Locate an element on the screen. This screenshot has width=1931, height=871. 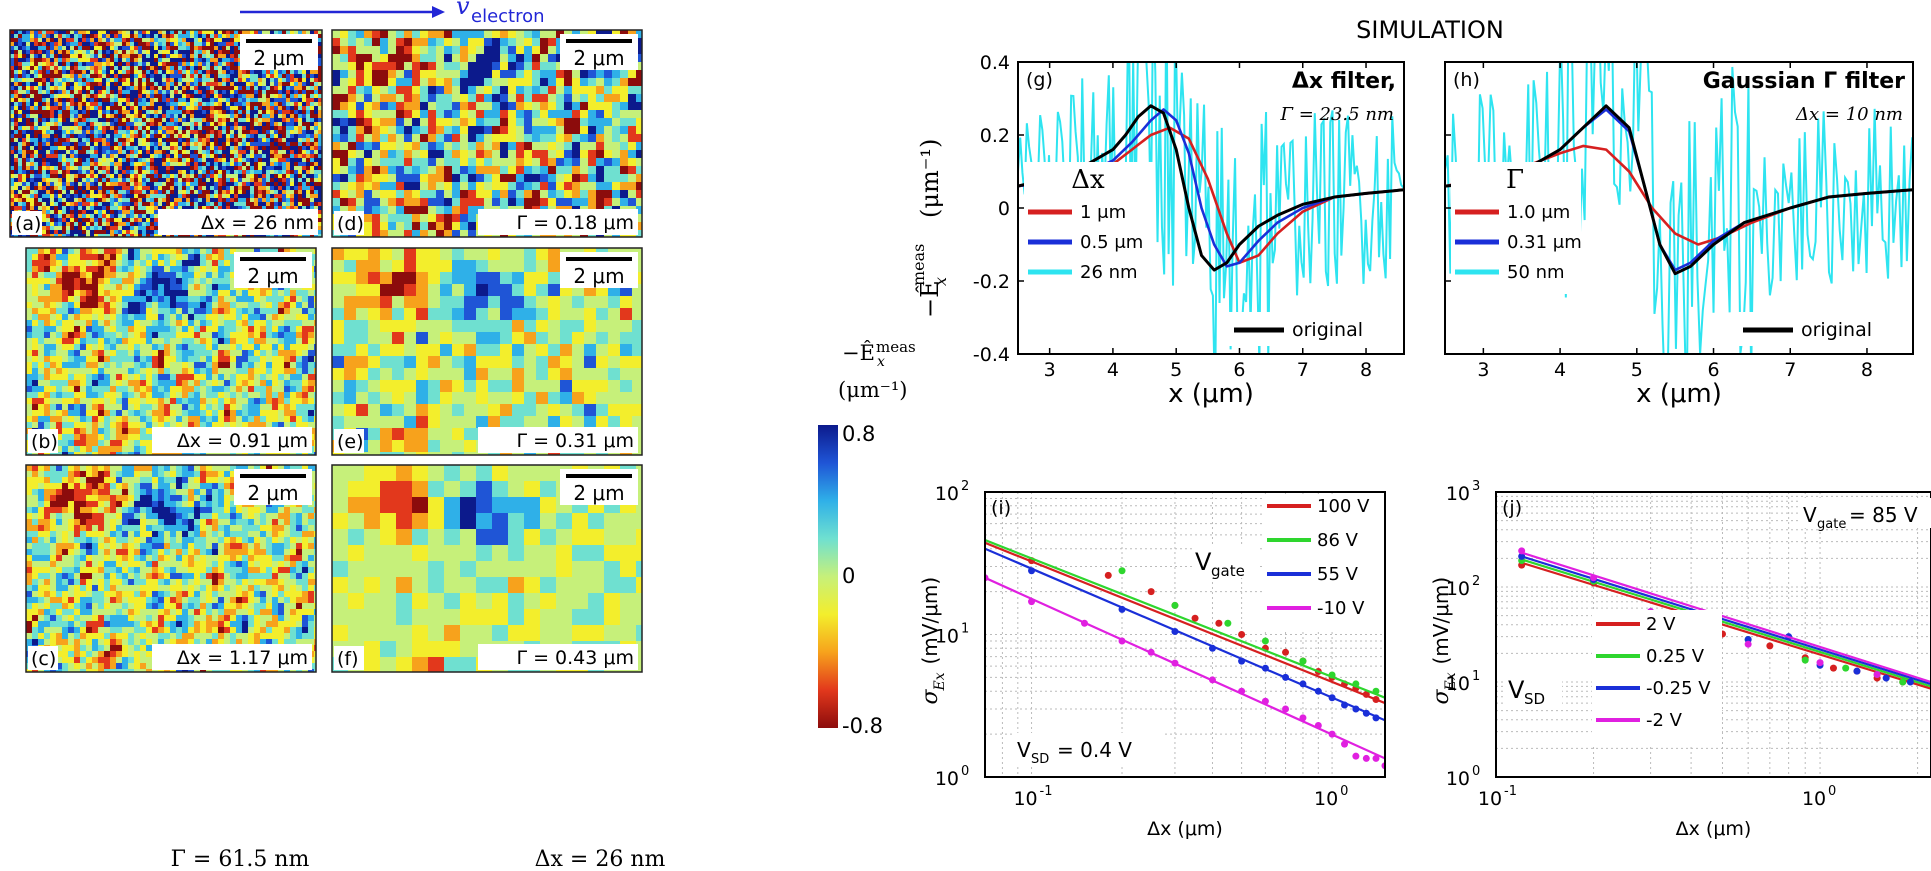
legend-label: -10 V is located at coordinates (1341, 608).